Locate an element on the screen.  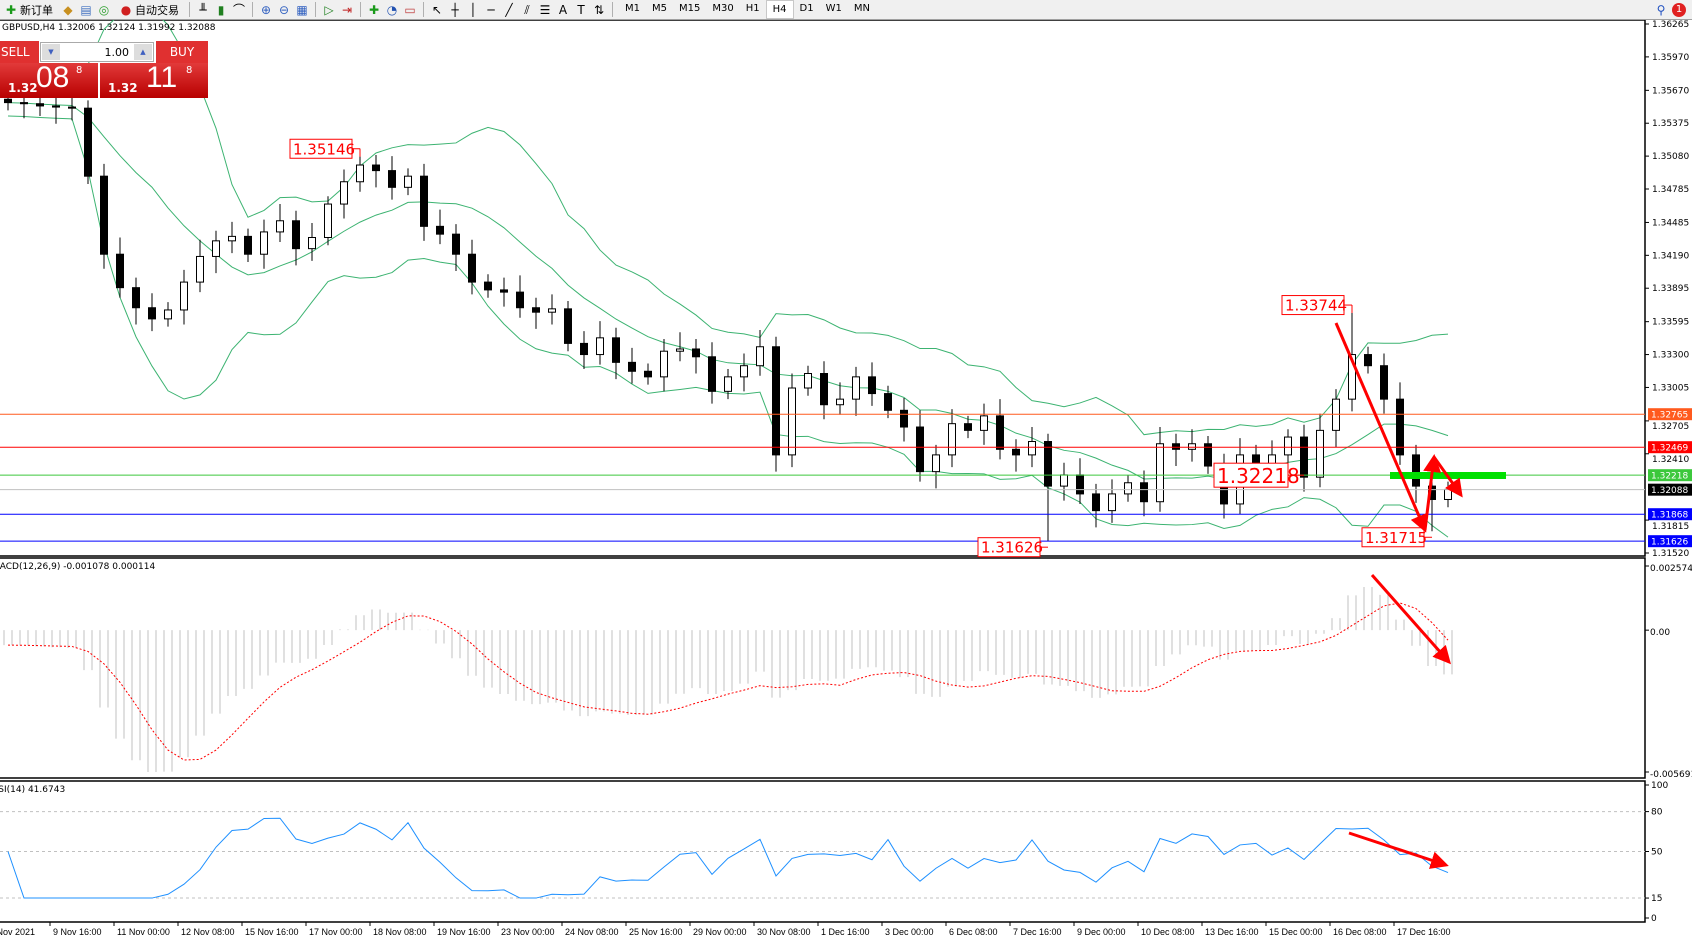
indicators-icon: ✚ is located at coordinates (374, 9).